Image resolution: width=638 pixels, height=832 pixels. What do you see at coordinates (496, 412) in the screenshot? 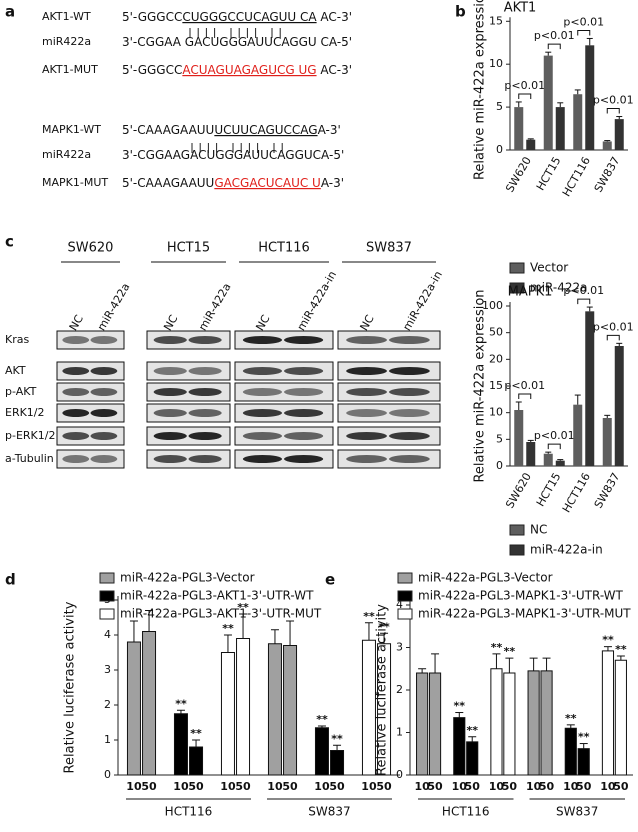
I see `y-tick-label: 10` at bounding box center [496, 412].